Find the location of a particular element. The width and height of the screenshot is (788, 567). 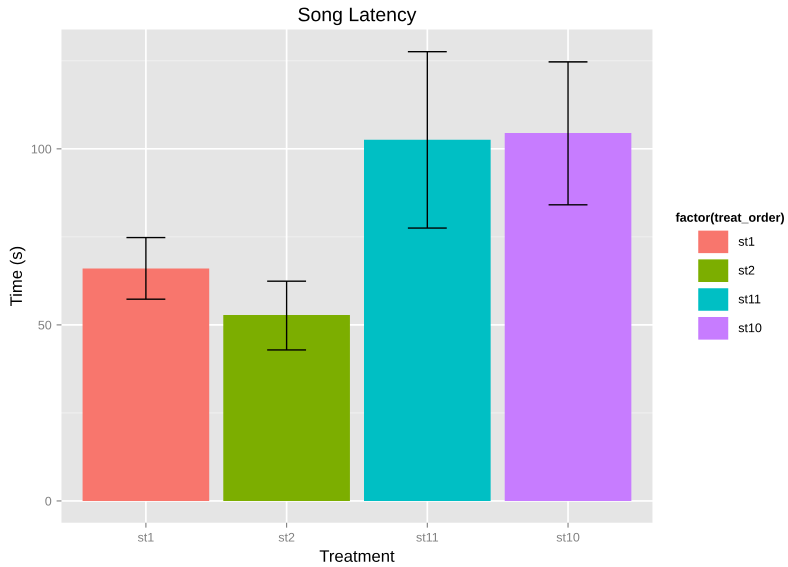

x-axis-title: Treatment is located at coordinates (357, 556).